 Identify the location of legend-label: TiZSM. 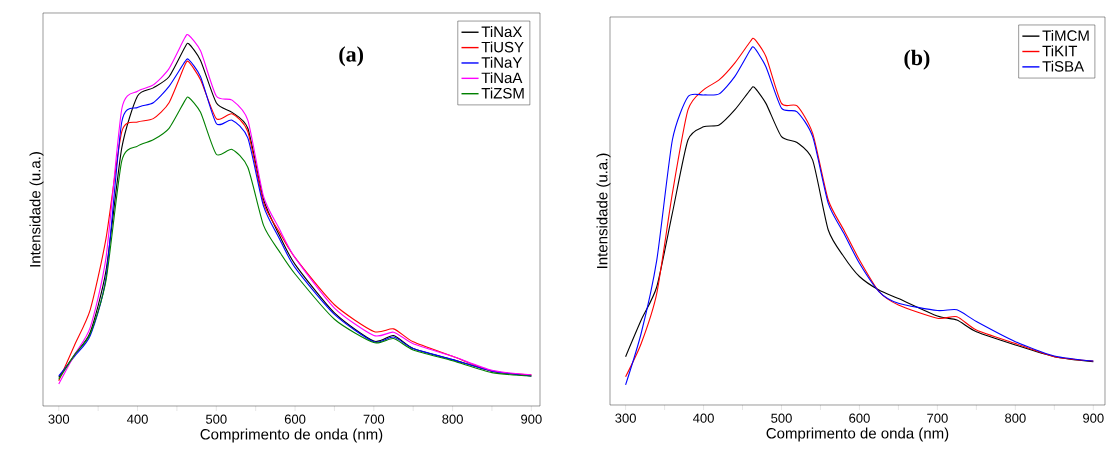
(502, 93).